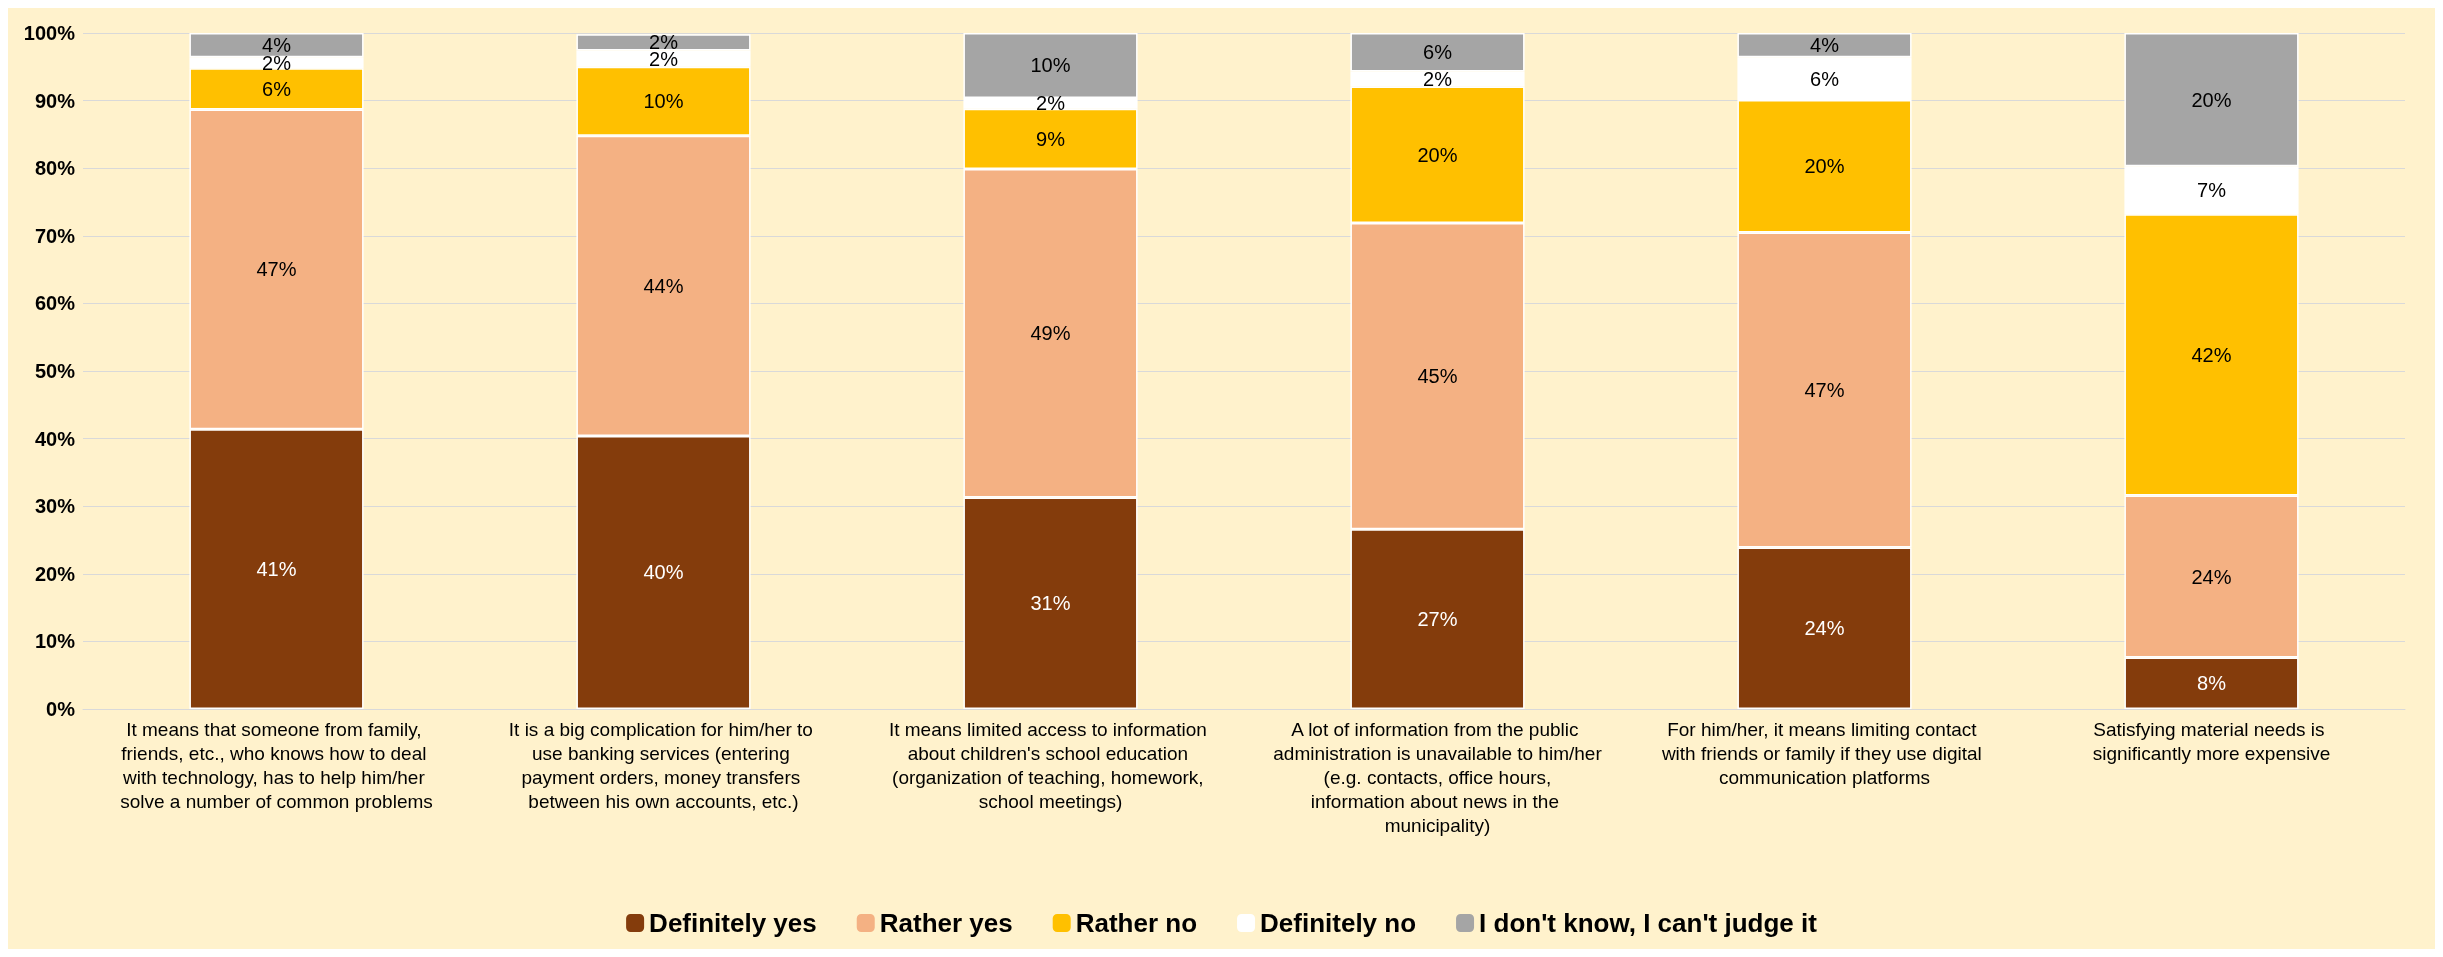 This screenshot has width=2443, height=957. I want to click on legend-label: Rather yes, so click(946, 923).